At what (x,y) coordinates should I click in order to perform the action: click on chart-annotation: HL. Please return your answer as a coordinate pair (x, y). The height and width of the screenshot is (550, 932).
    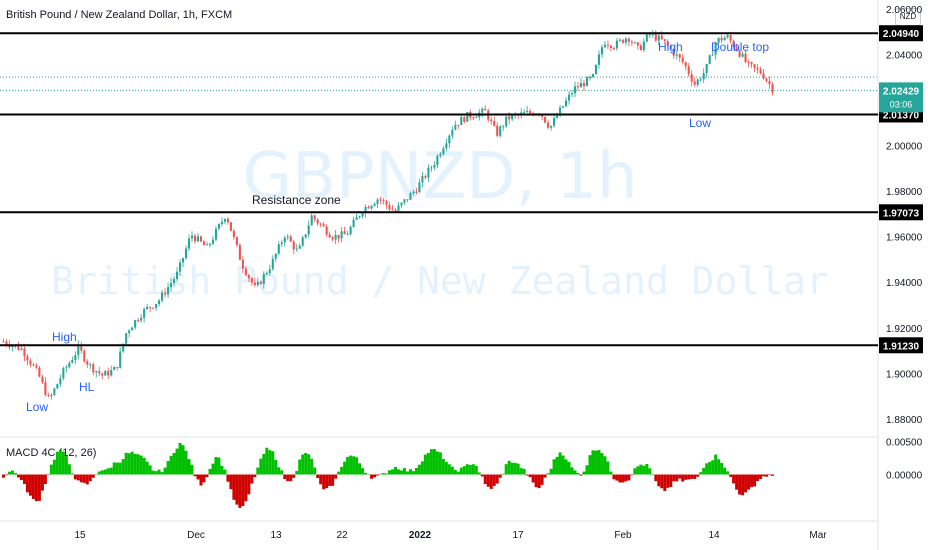
    Looking at the image, I should click on (87, 387).